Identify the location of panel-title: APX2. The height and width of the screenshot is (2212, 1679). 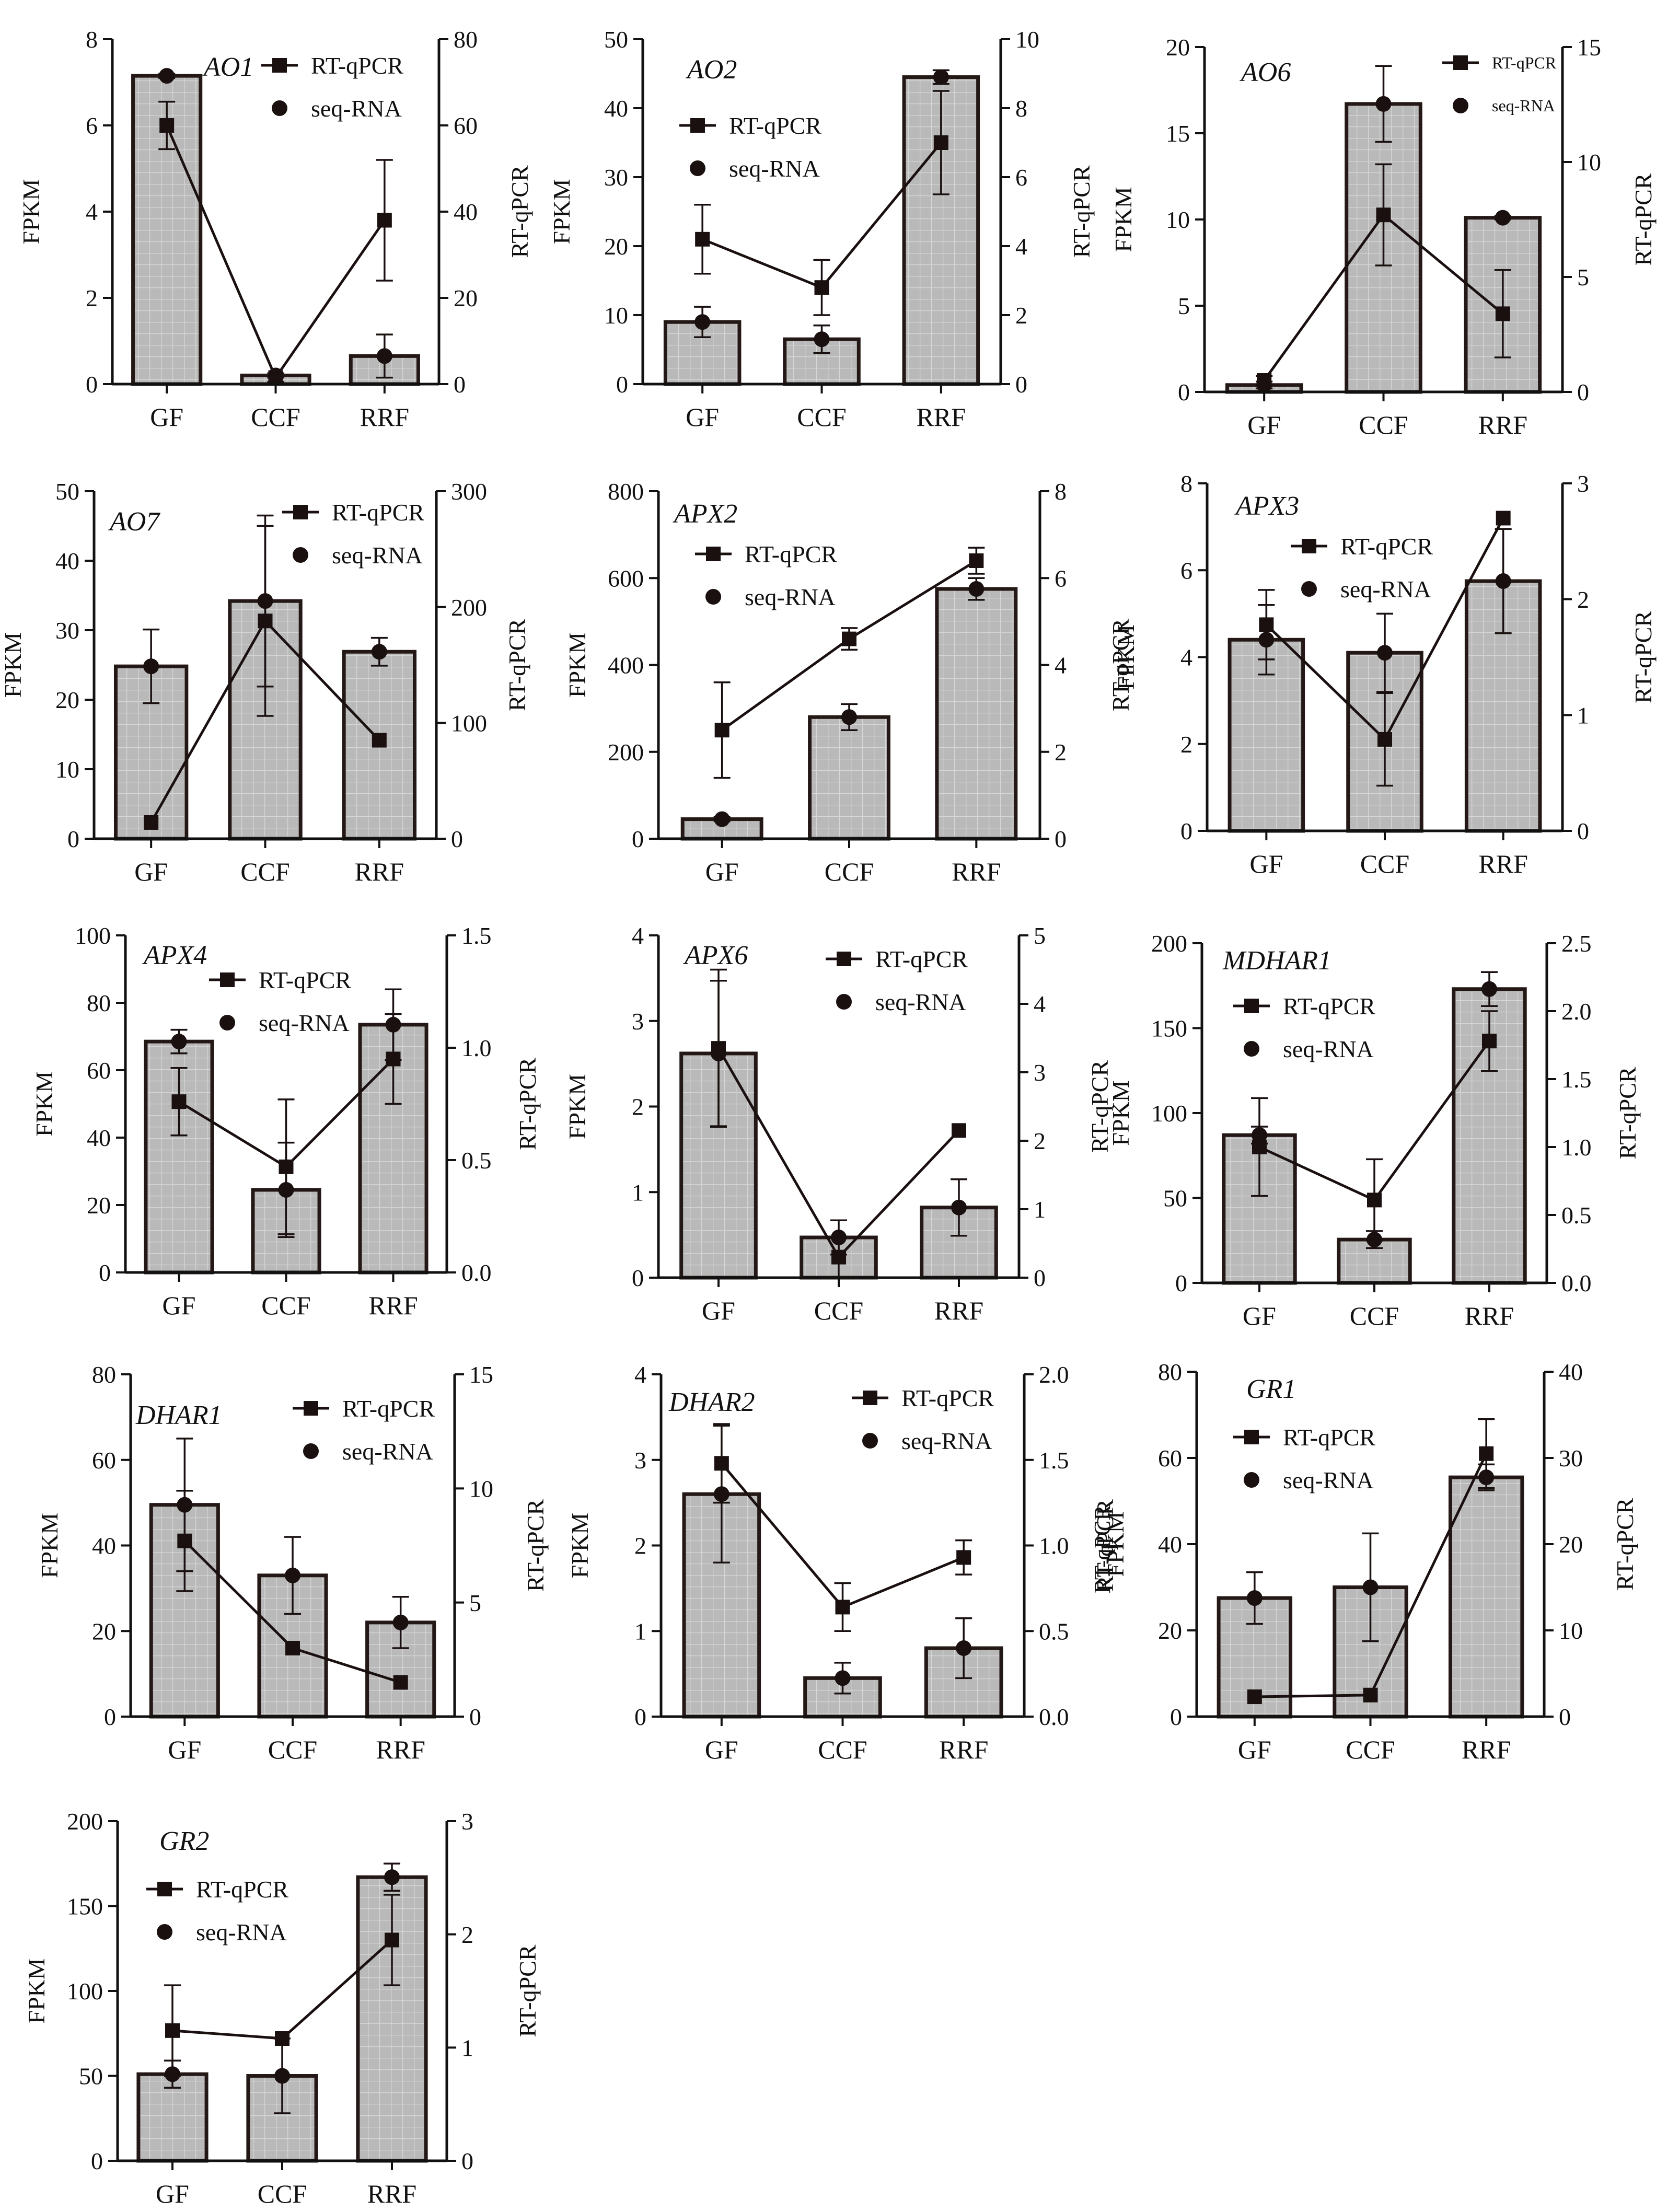
(705, 514).